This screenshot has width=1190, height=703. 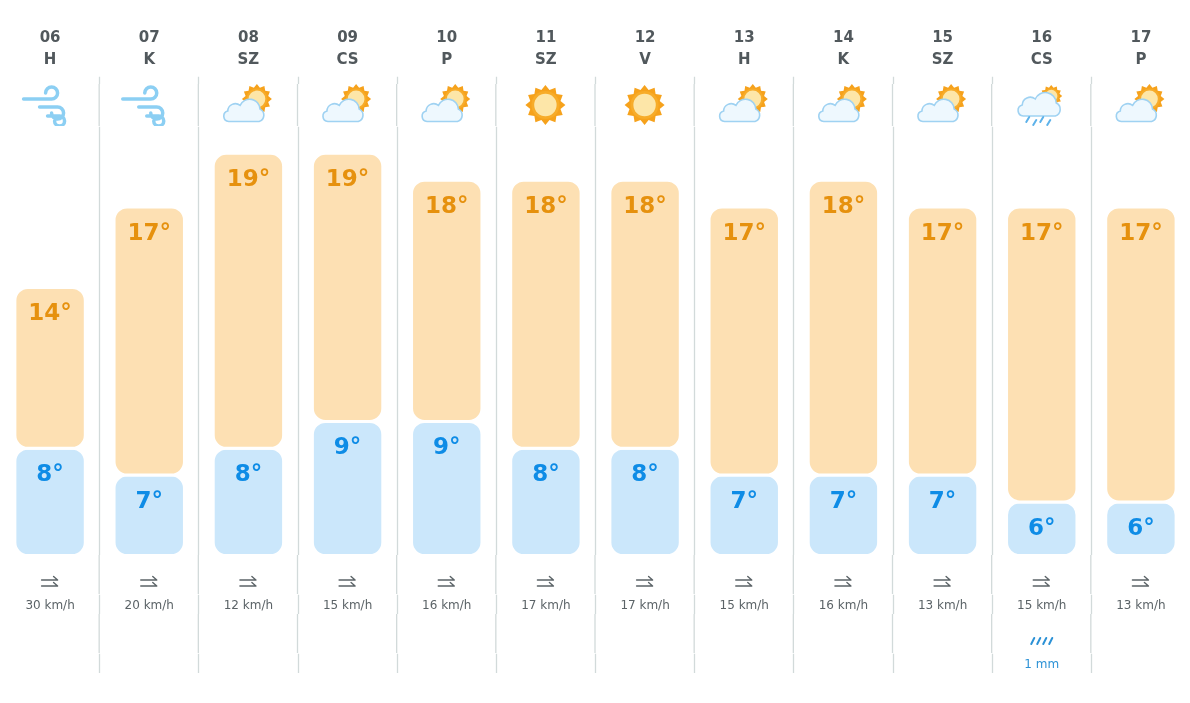 I want to click on category-label: 20 km/h, so click(x=149, y=604).